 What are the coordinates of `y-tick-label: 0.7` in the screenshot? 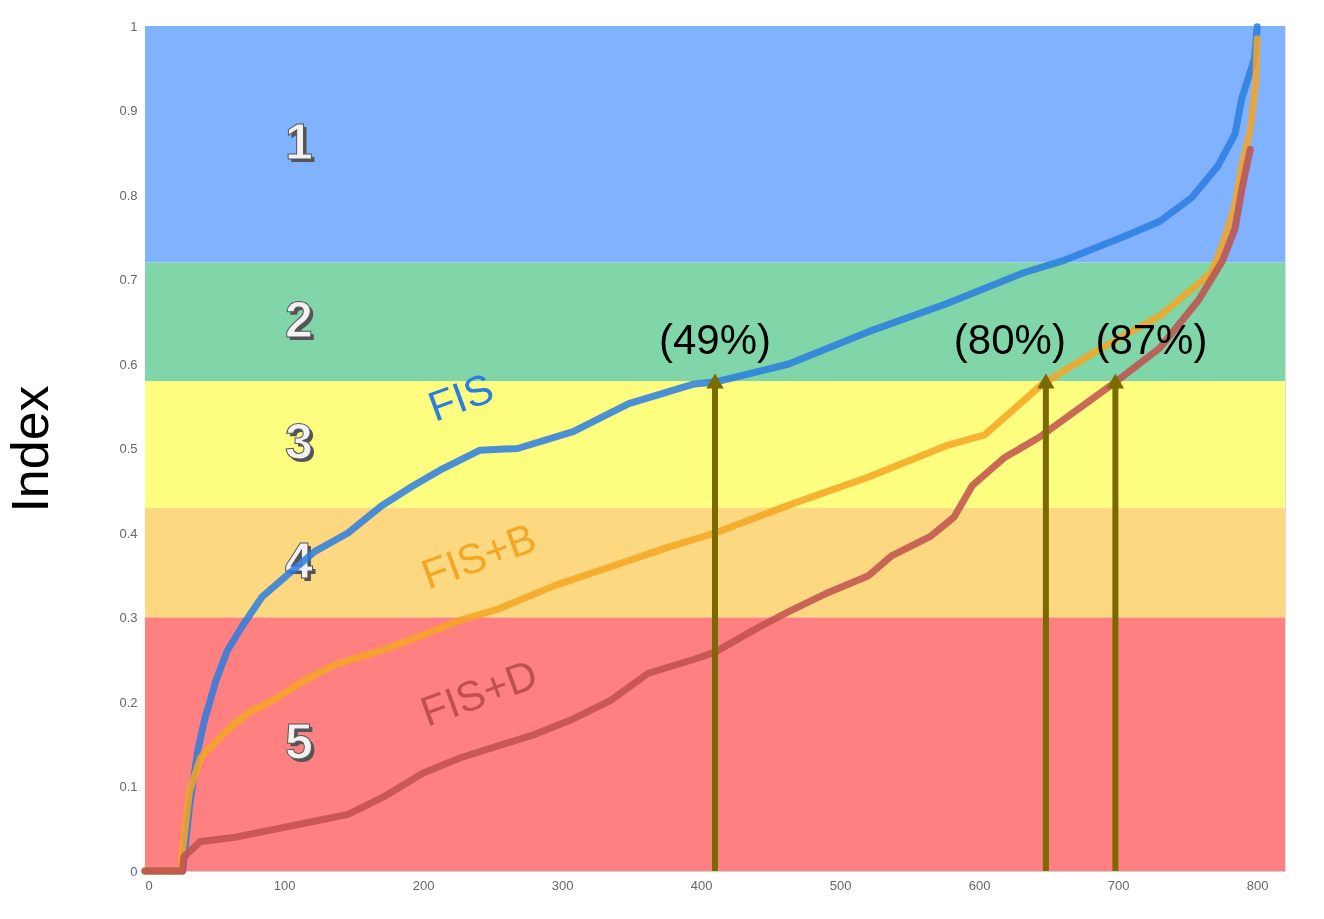 It's located at (128, 279).